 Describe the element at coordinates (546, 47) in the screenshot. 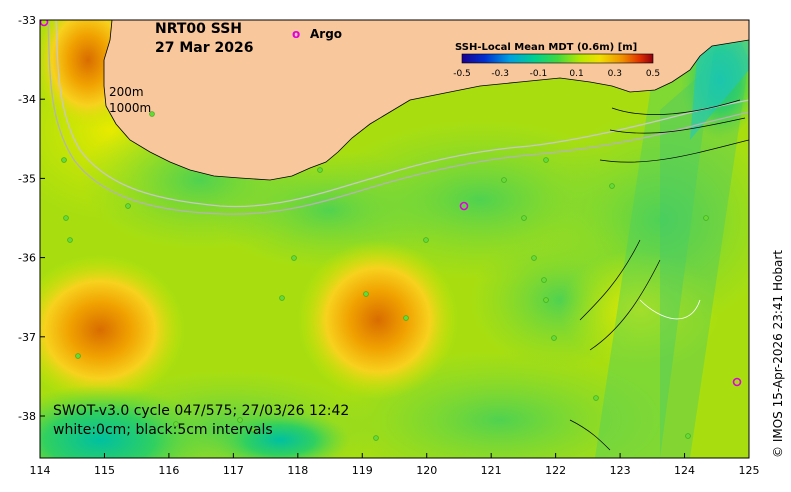

I see `colorbar-title: SSH-Local Mean MDT (0.6m) [m]` at that location.